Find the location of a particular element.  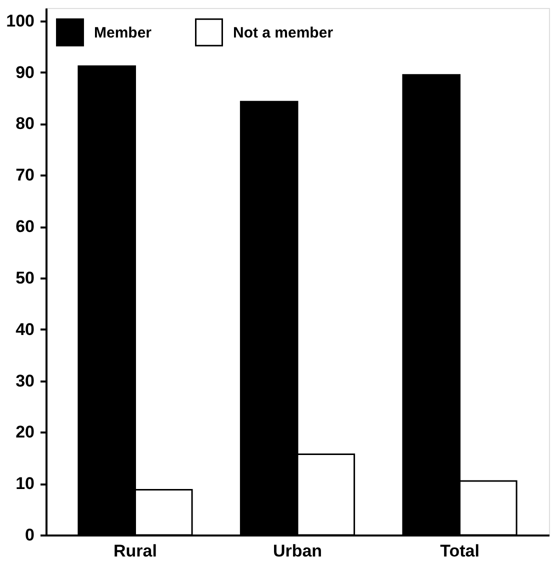

x-tick-label: Total is located at coordinates (460, 551).